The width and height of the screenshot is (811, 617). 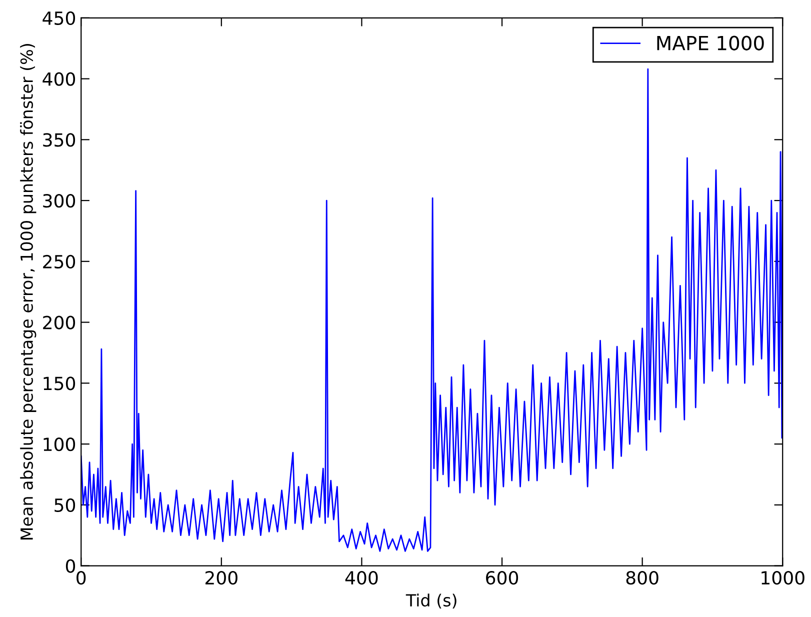 I want to click on y-tick-label: 200, so click(x=59, y=323).